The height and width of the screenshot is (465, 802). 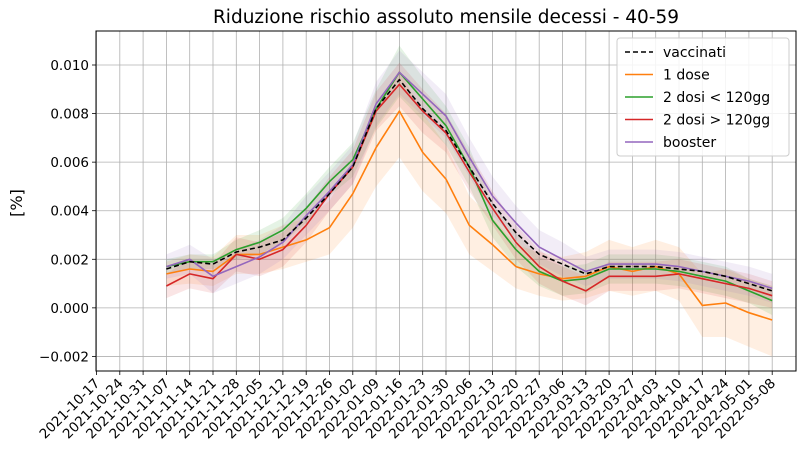 What do you see at coordinates (694, 53) in the screenshot?
I see `legend-label: vaccinati` at bounding box center [694, 53].